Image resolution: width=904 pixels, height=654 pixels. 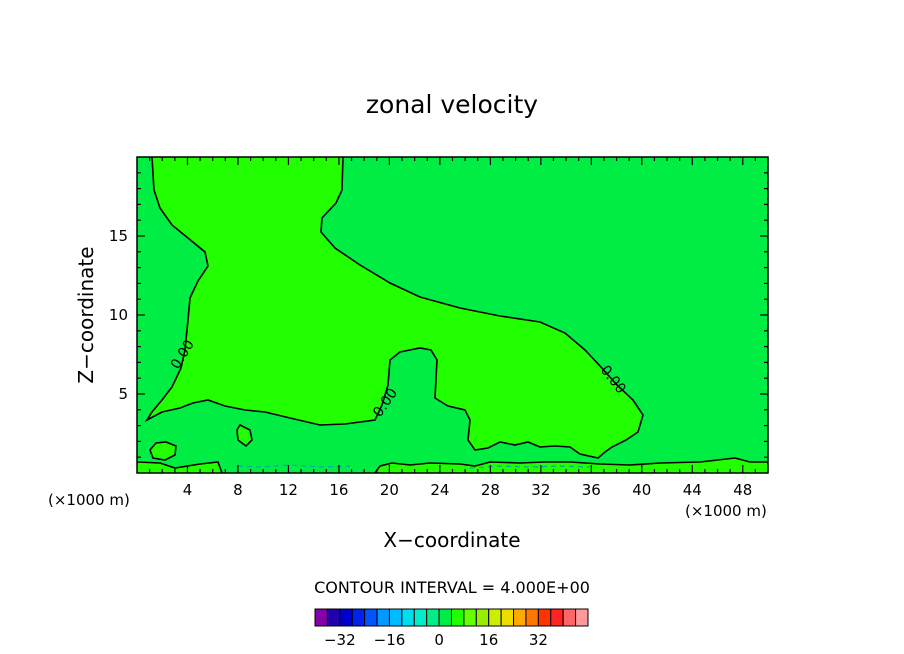 What do you see at coordinates (338, 490) in the screenshot?
I see `x-tick-label: 16` at bounding box center [338, 490].